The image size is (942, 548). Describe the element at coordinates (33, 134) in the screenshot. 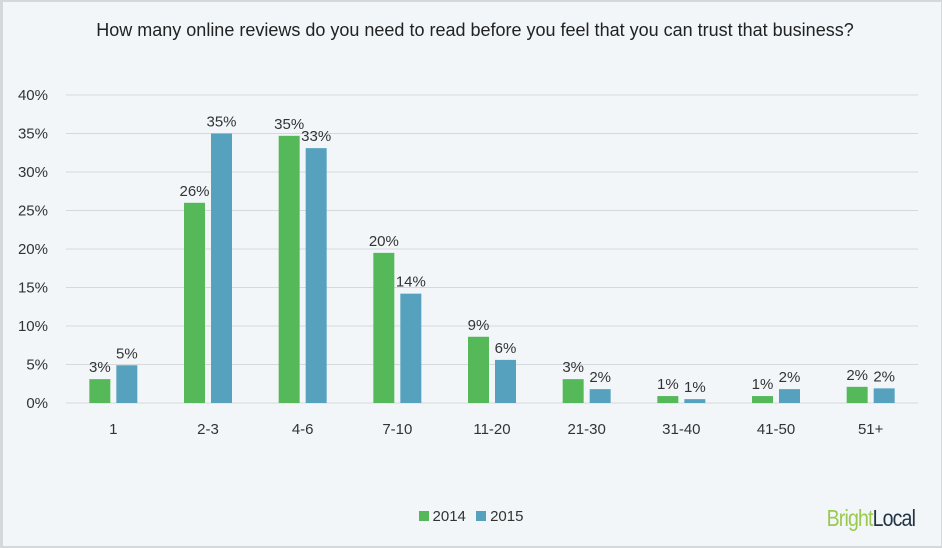

I see `y-tick-label: 35%` at that location.